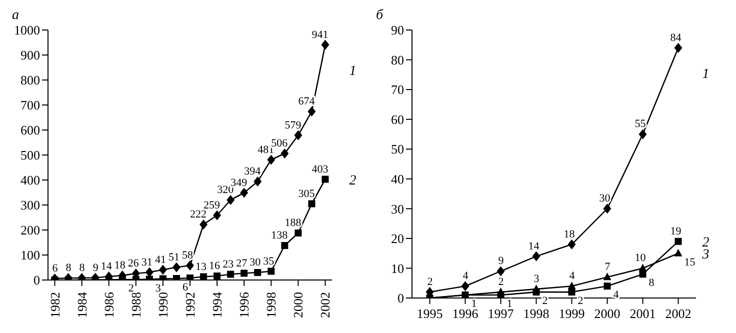 Image resolution: width=736 pixels, height=333 pixels. What do you see at coordinates (217, 305) in the screenshot?
I see `x-tick-label: 1994` at bounding box center [217, 305].